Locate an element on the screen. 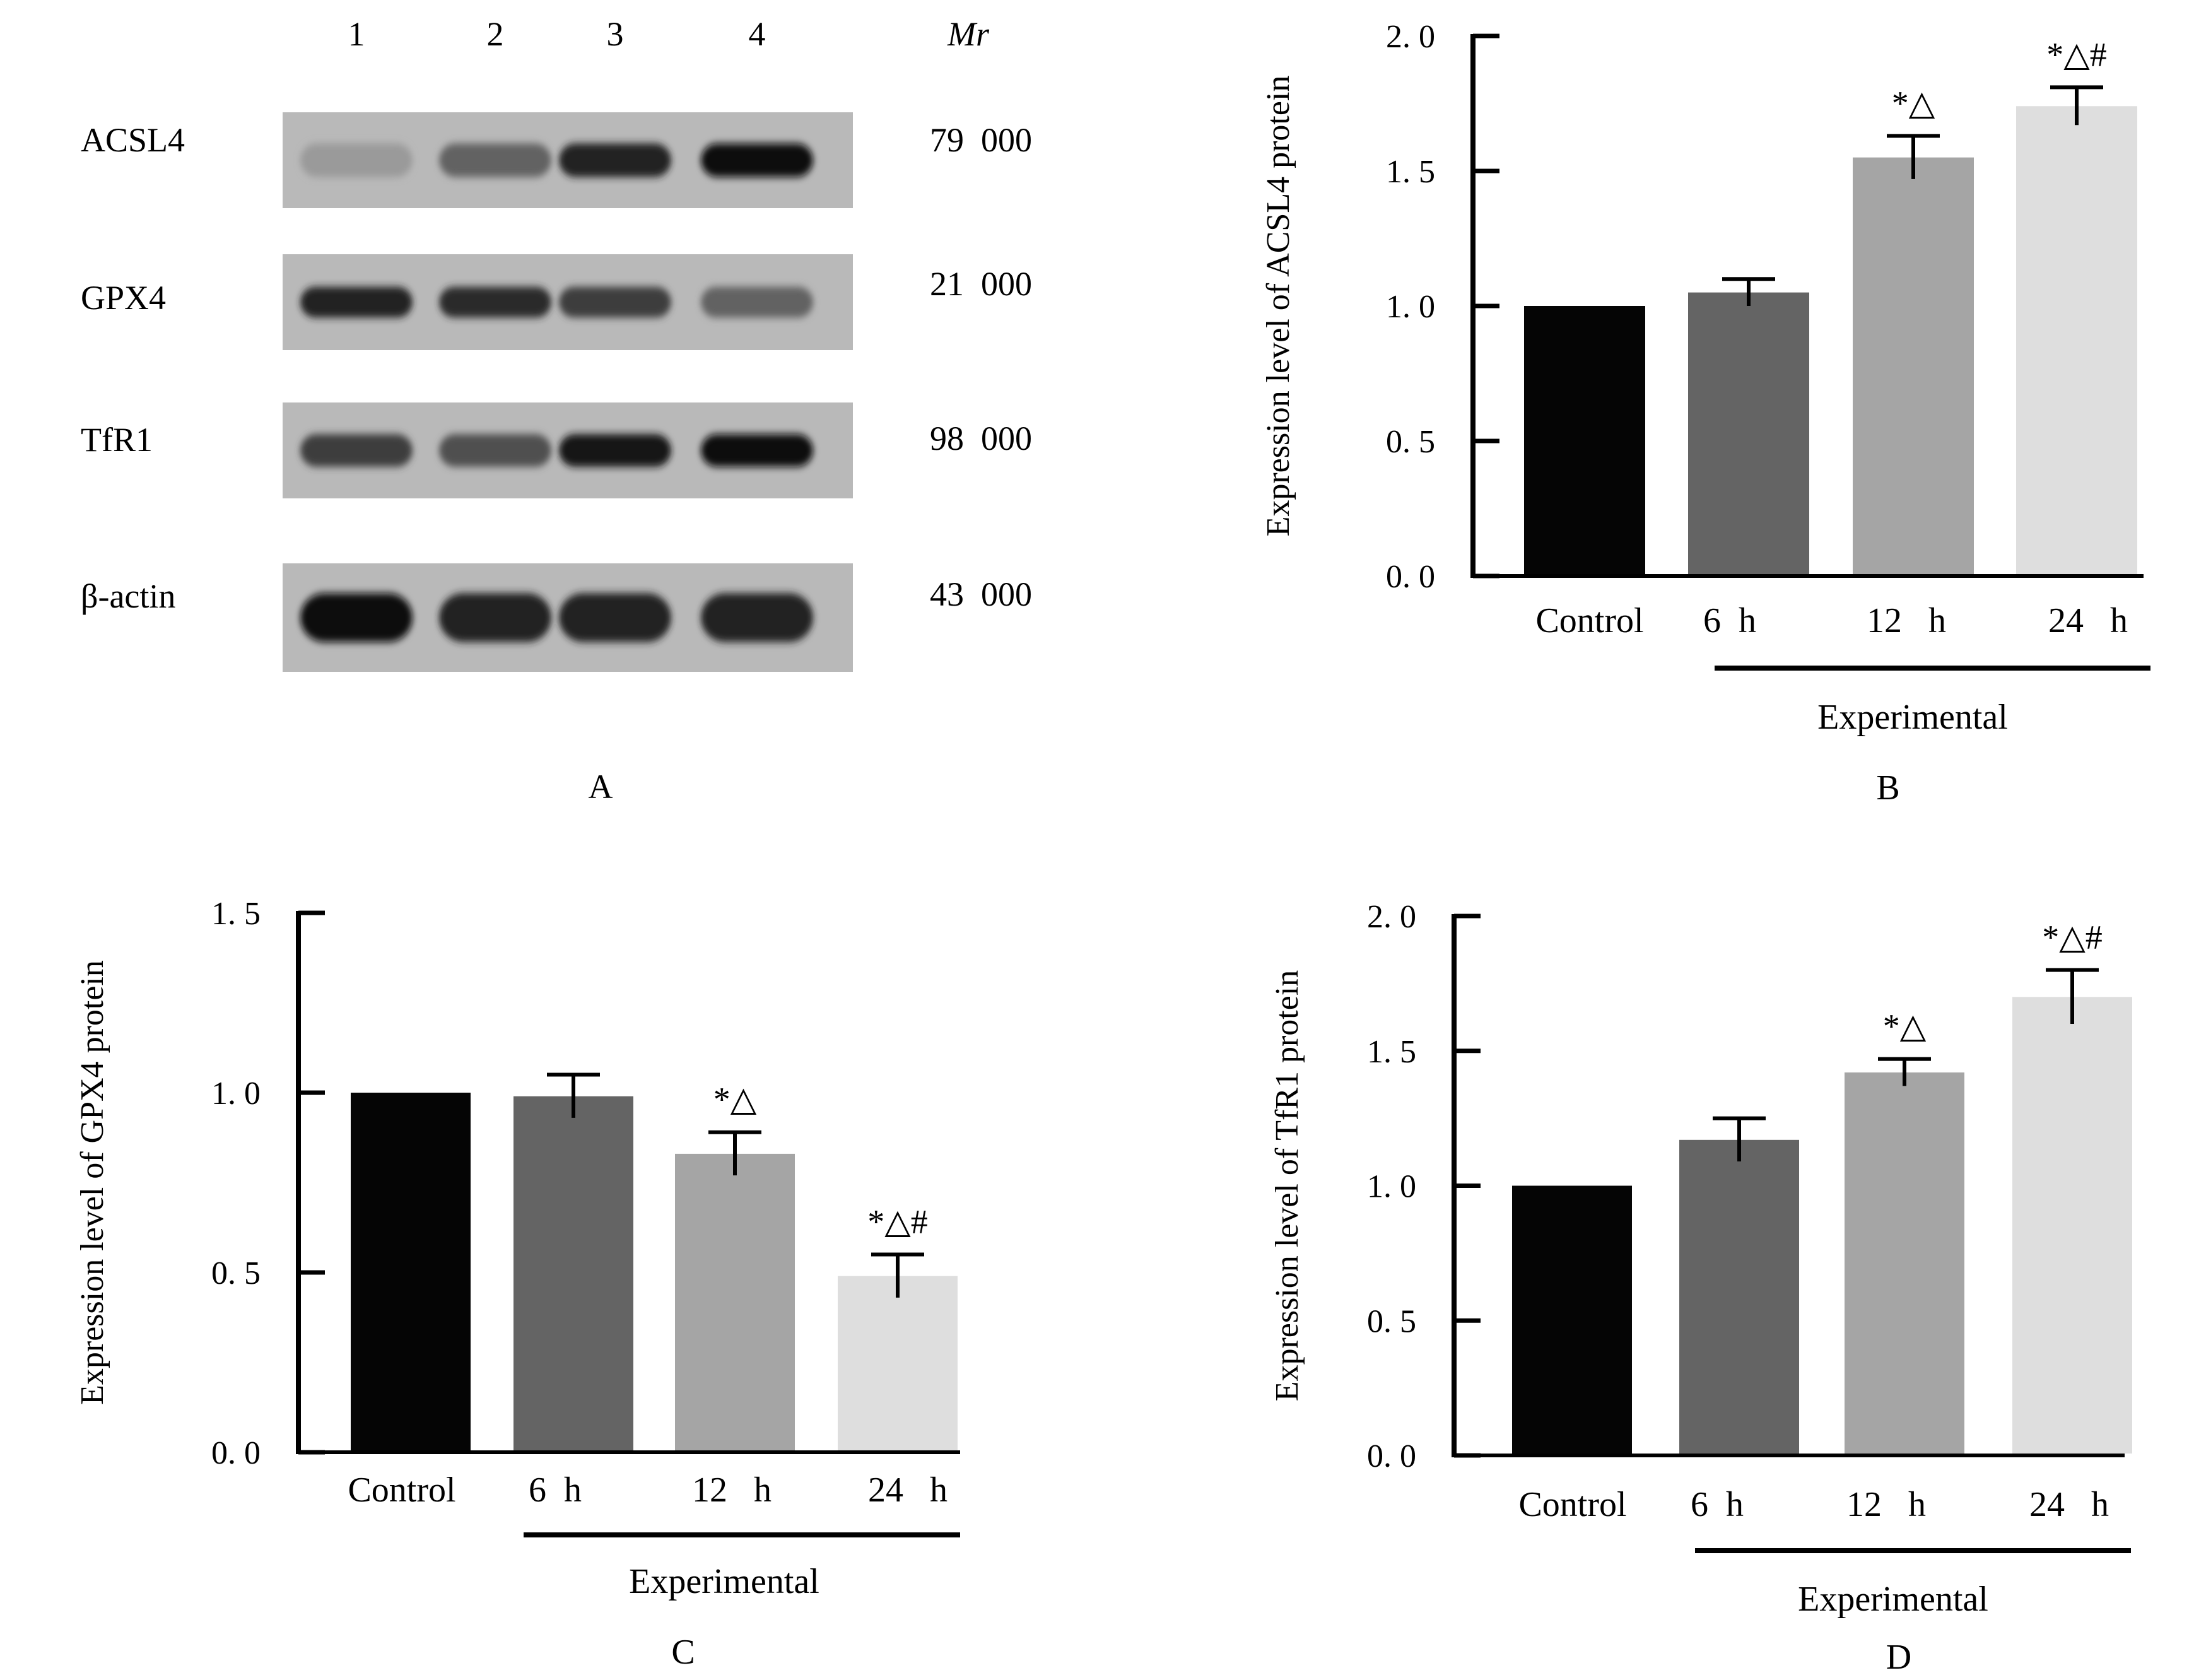 This screenshot has width=2206, height=1680. protein-label: ACSL4 is located at coordinates (133, 140).